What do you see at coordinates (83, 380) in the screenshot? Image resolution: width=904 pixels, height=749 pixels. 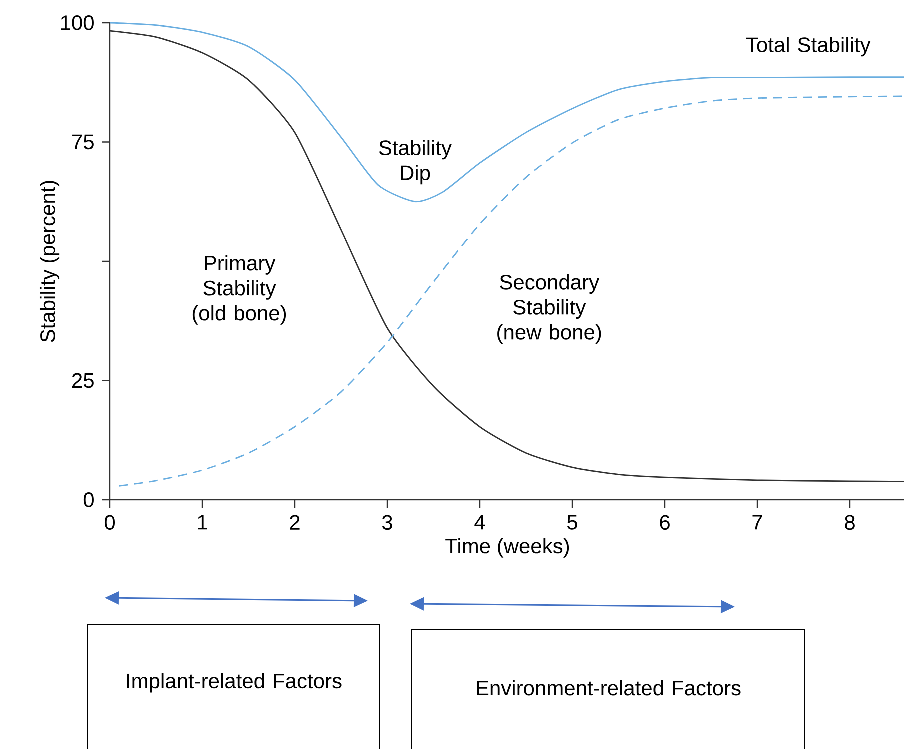 I see `y-tick-label: 25` at bounding box center [83, 380].